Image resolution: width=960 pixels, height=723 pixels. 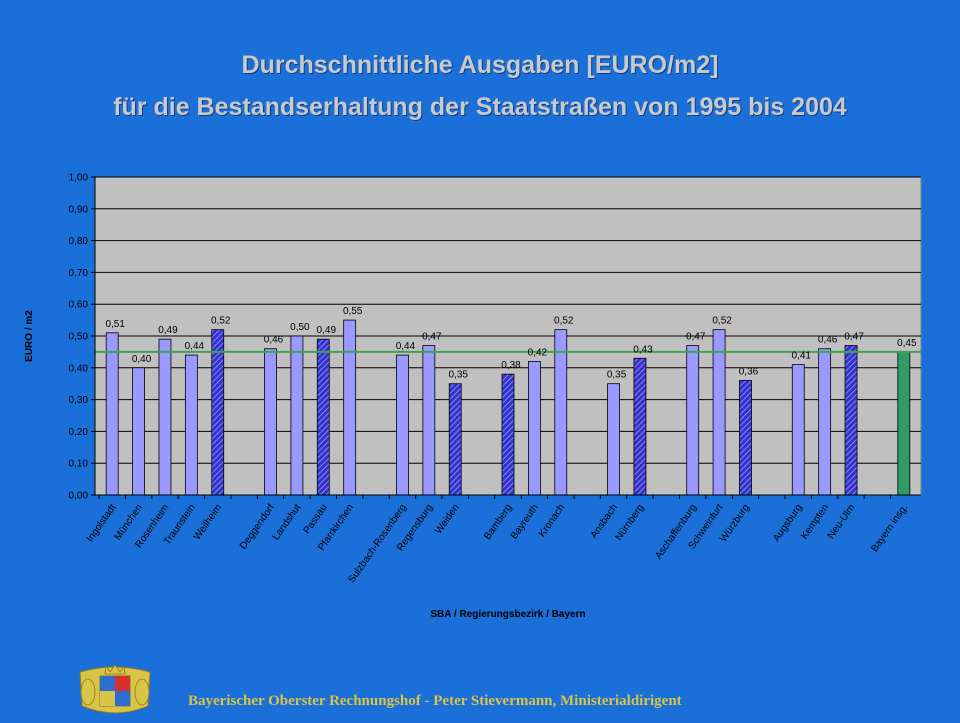 What do you see at coordinates (480, 65) in the screenshot?
I see `chart-title-line-1: Durchschnittliche Ausgaben [EURO/m2]` at bounding box center [480, 65].